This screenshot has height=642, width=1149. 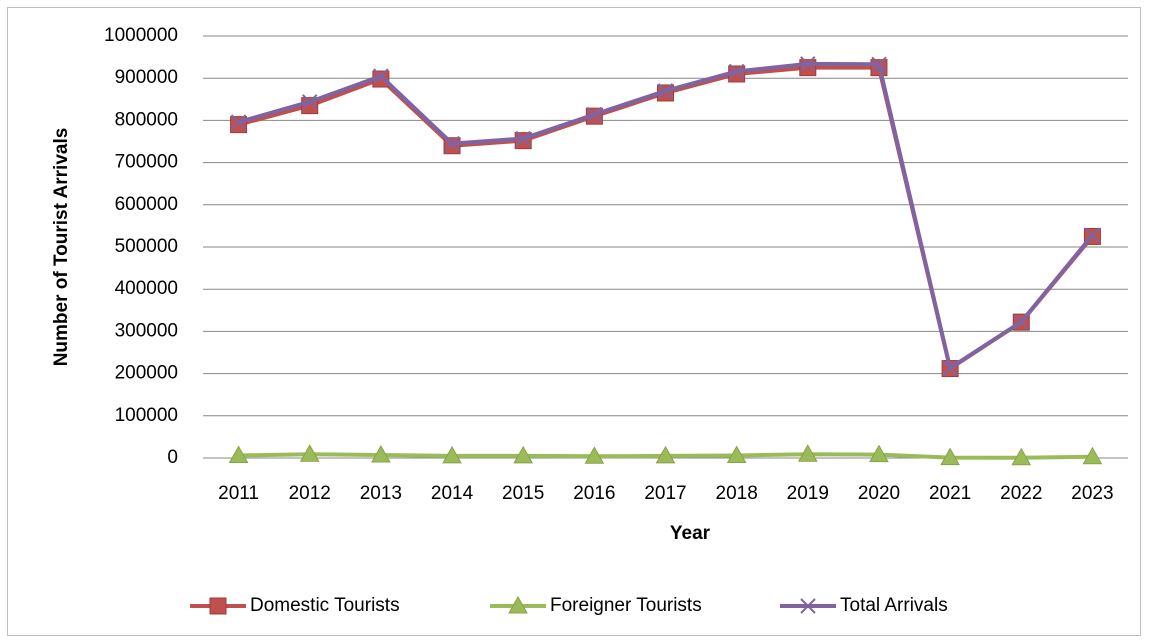 What do you see at coordinates (61, 247) in the screenshot?
I see `y-axis-title: Number of Tourist Arrivals` at bounding box center [61, 247].